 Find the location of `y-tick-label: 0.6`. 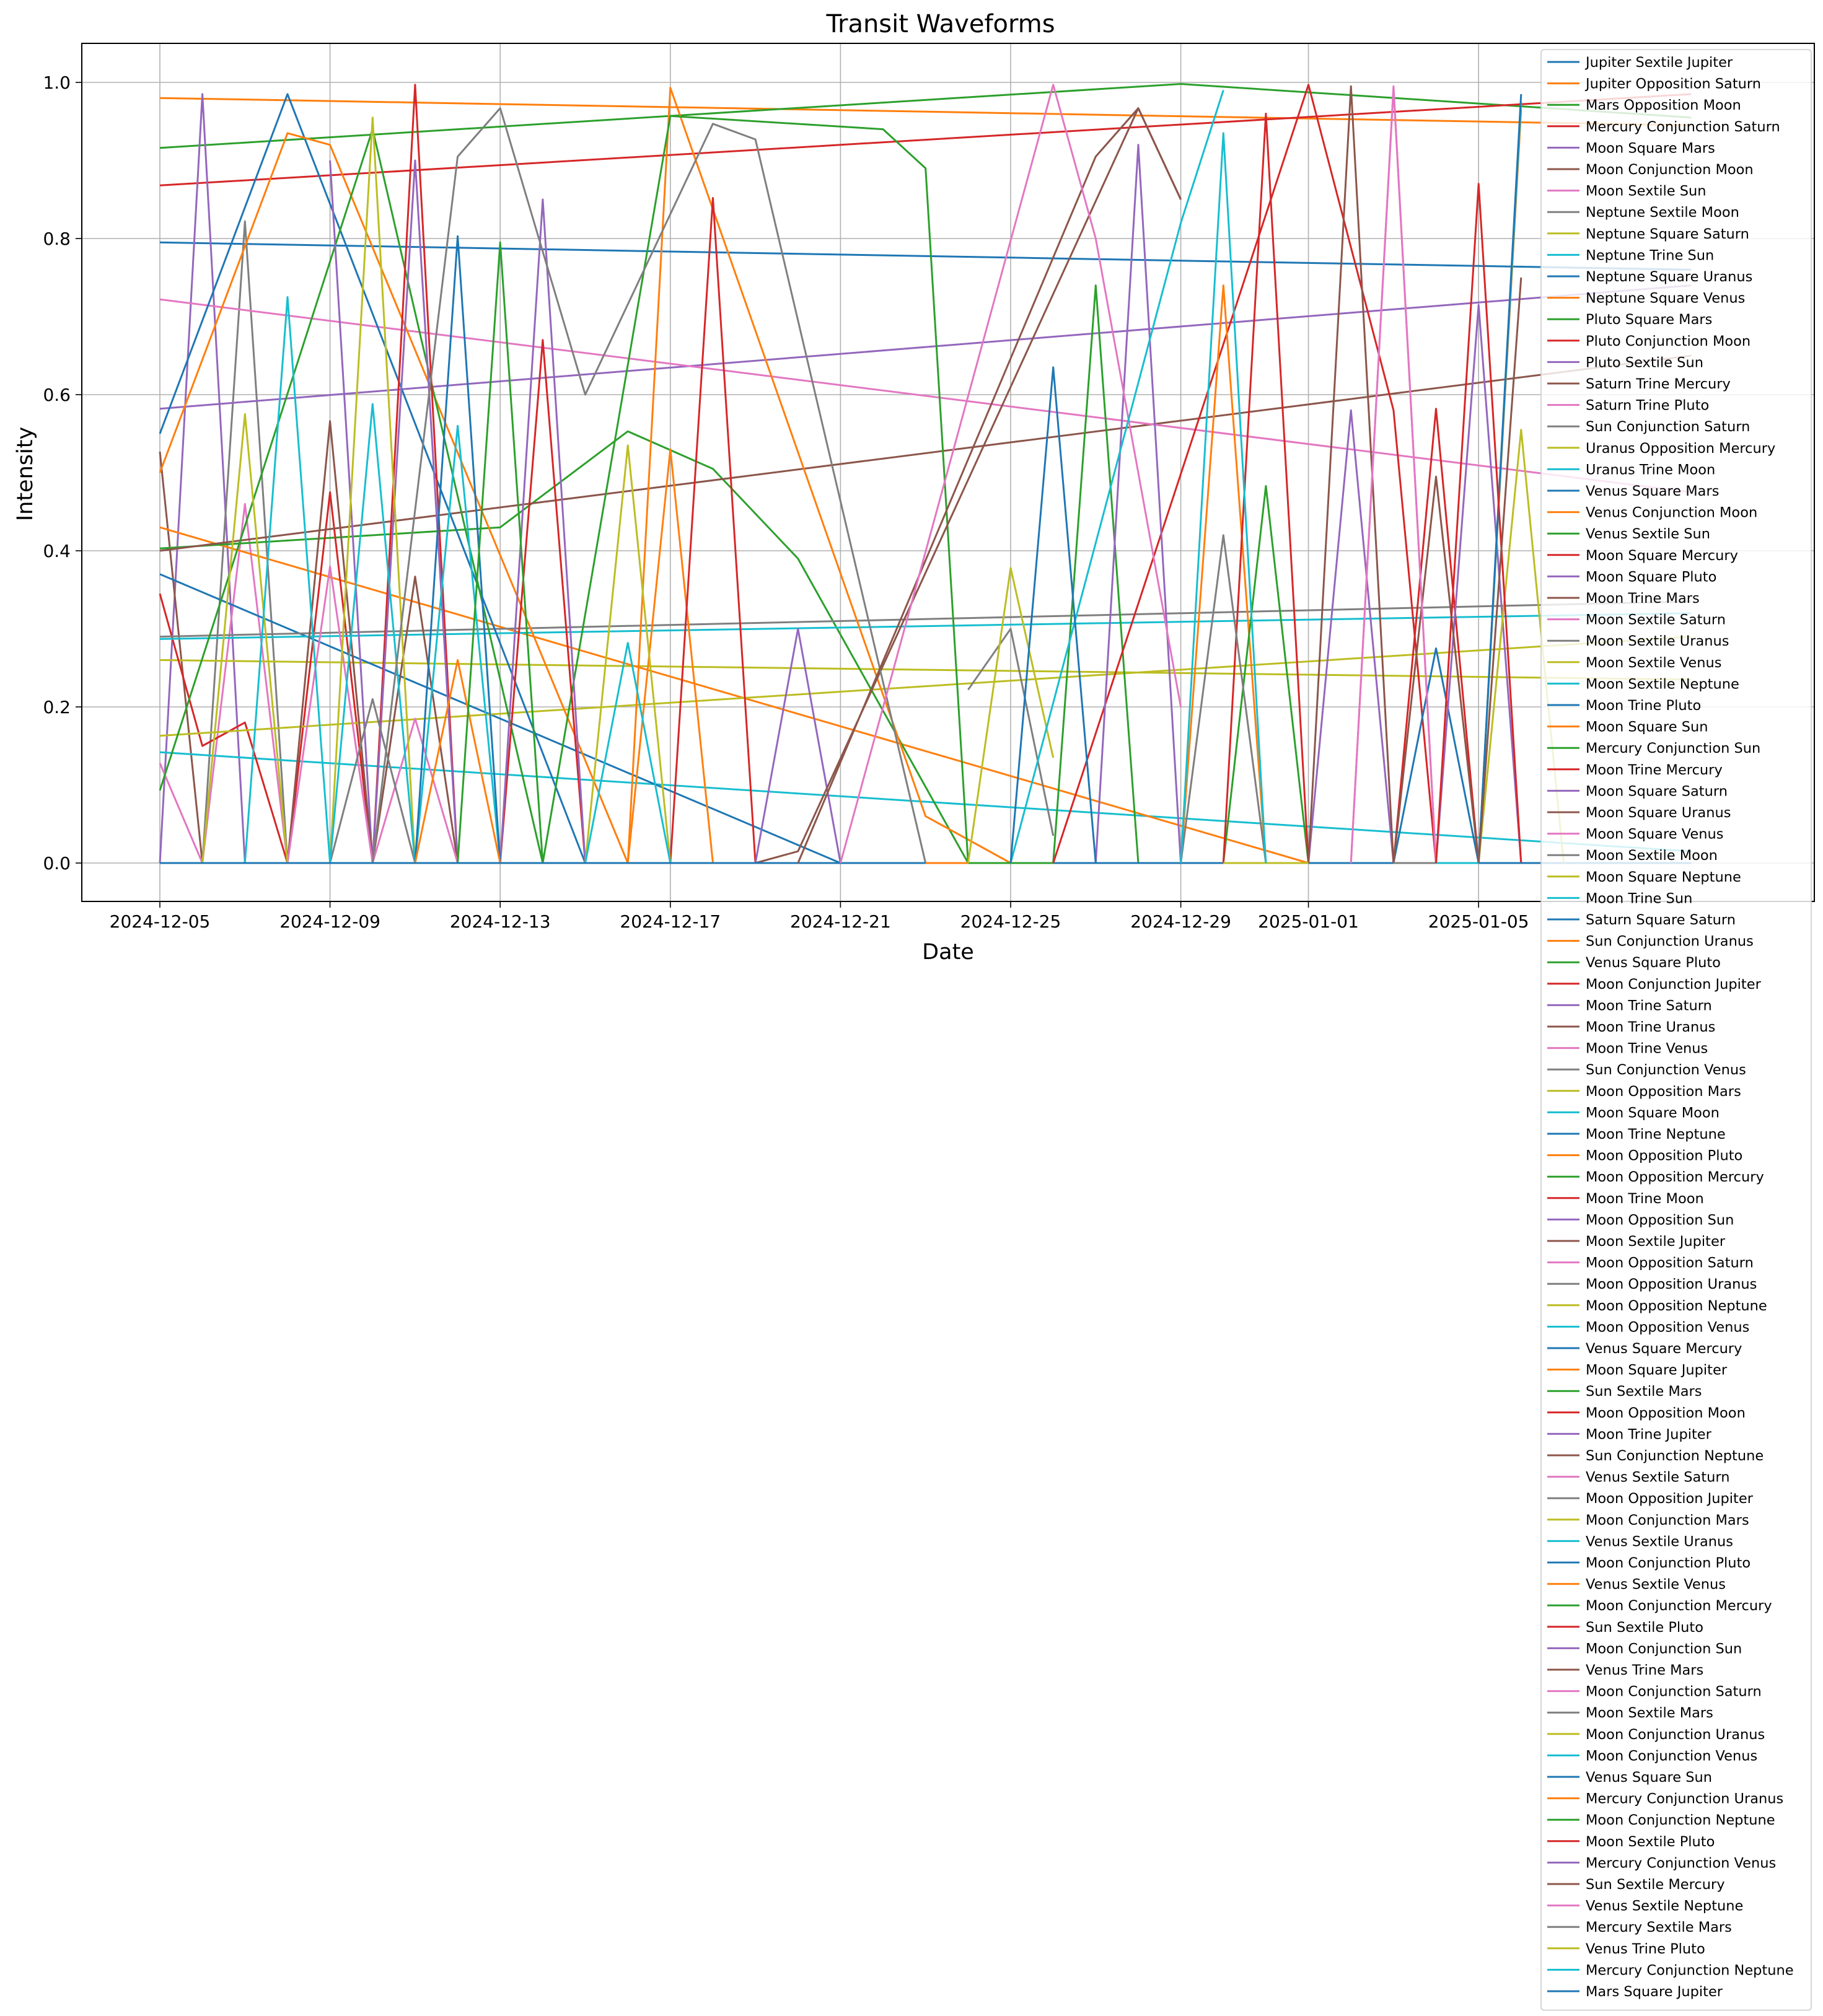

y-tick-label: 0.6 is located at coordinates (57, 395).